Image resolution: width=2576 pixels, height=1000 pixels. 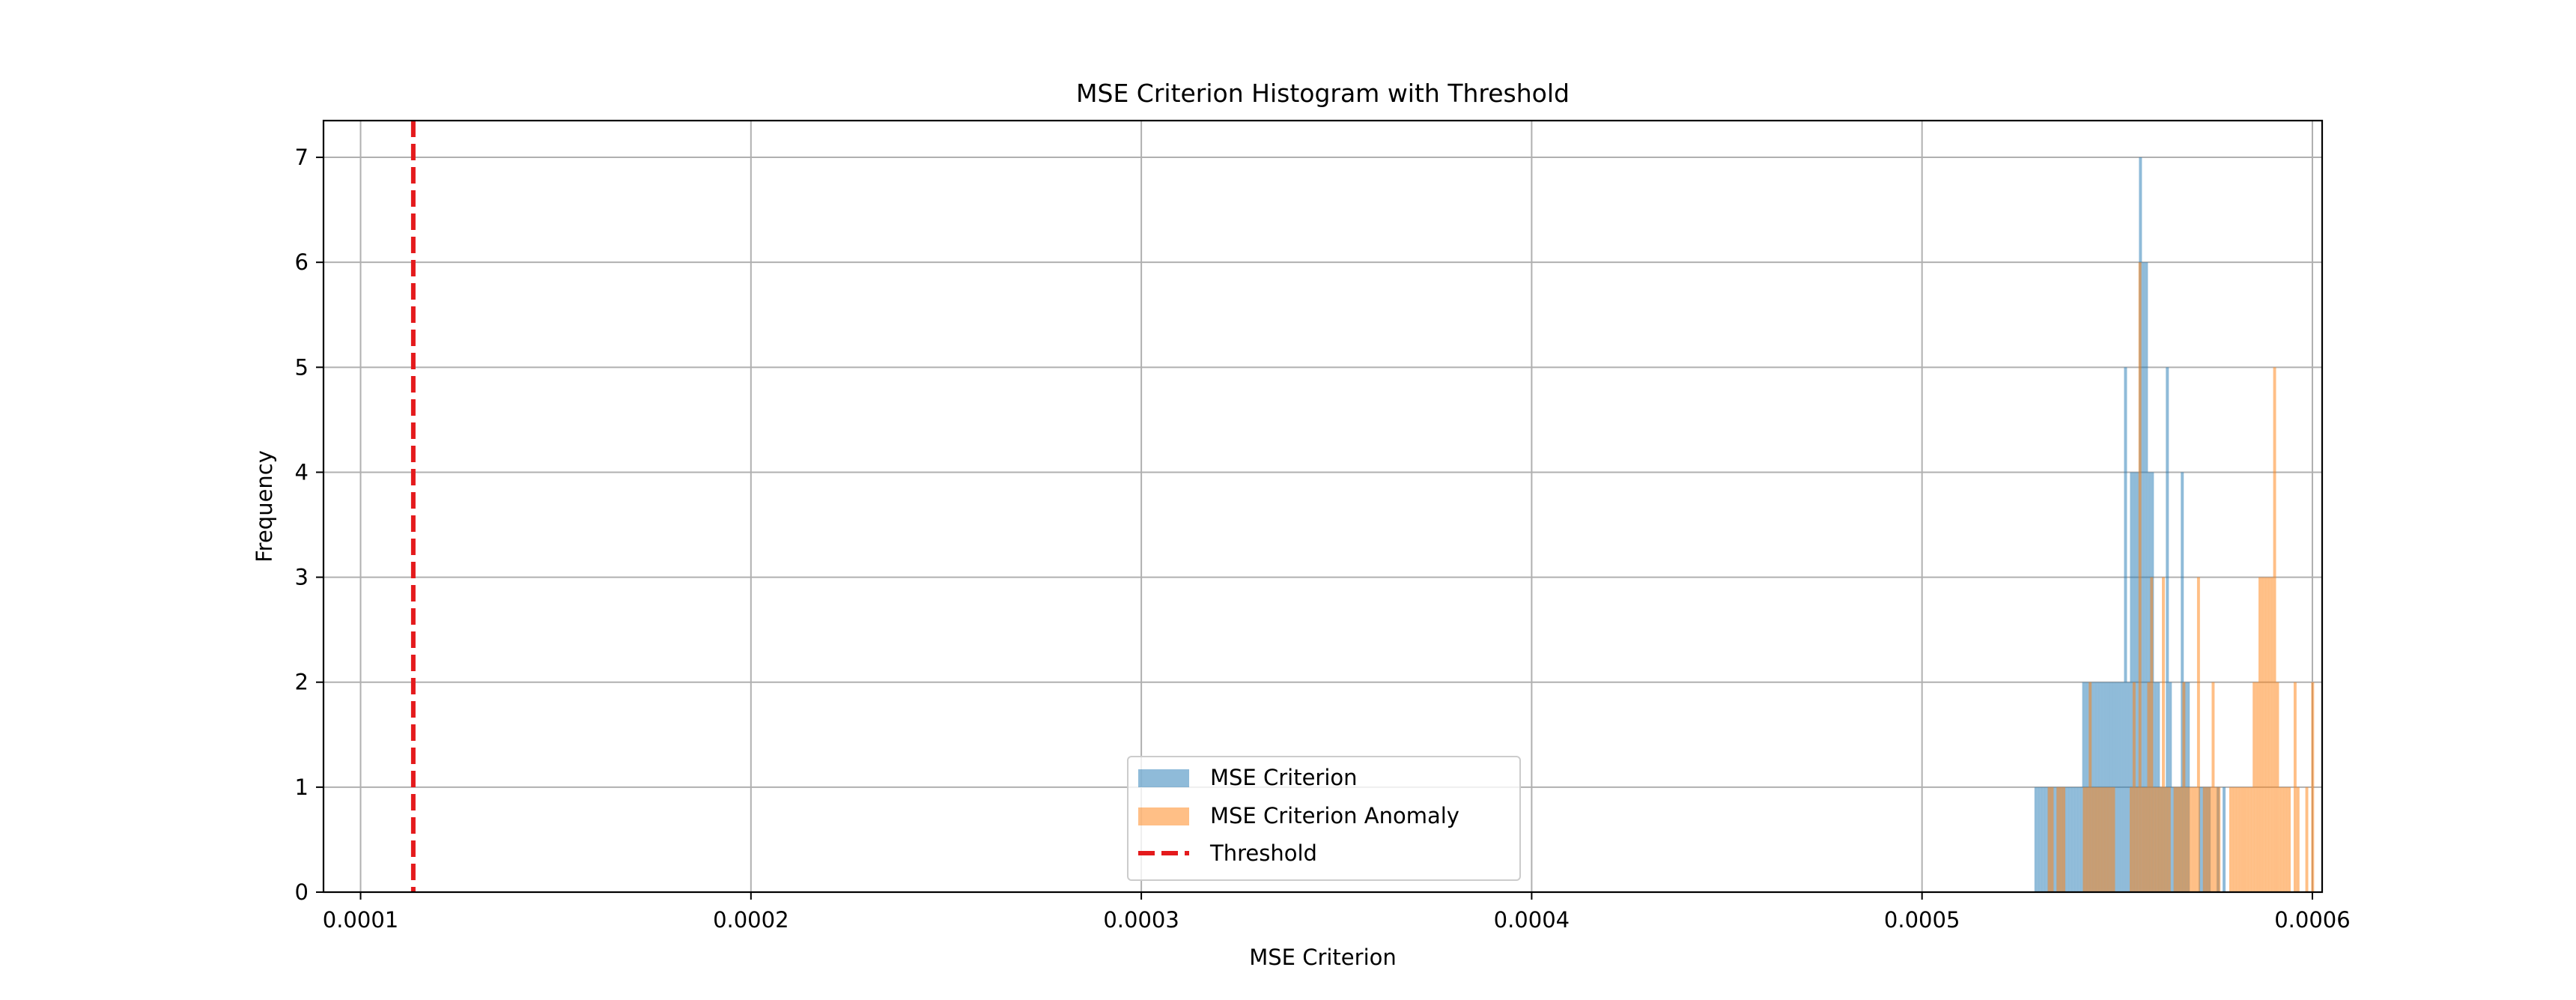 I want to click on x-tick-label: 0.0004, so click(x=1532, y=920).